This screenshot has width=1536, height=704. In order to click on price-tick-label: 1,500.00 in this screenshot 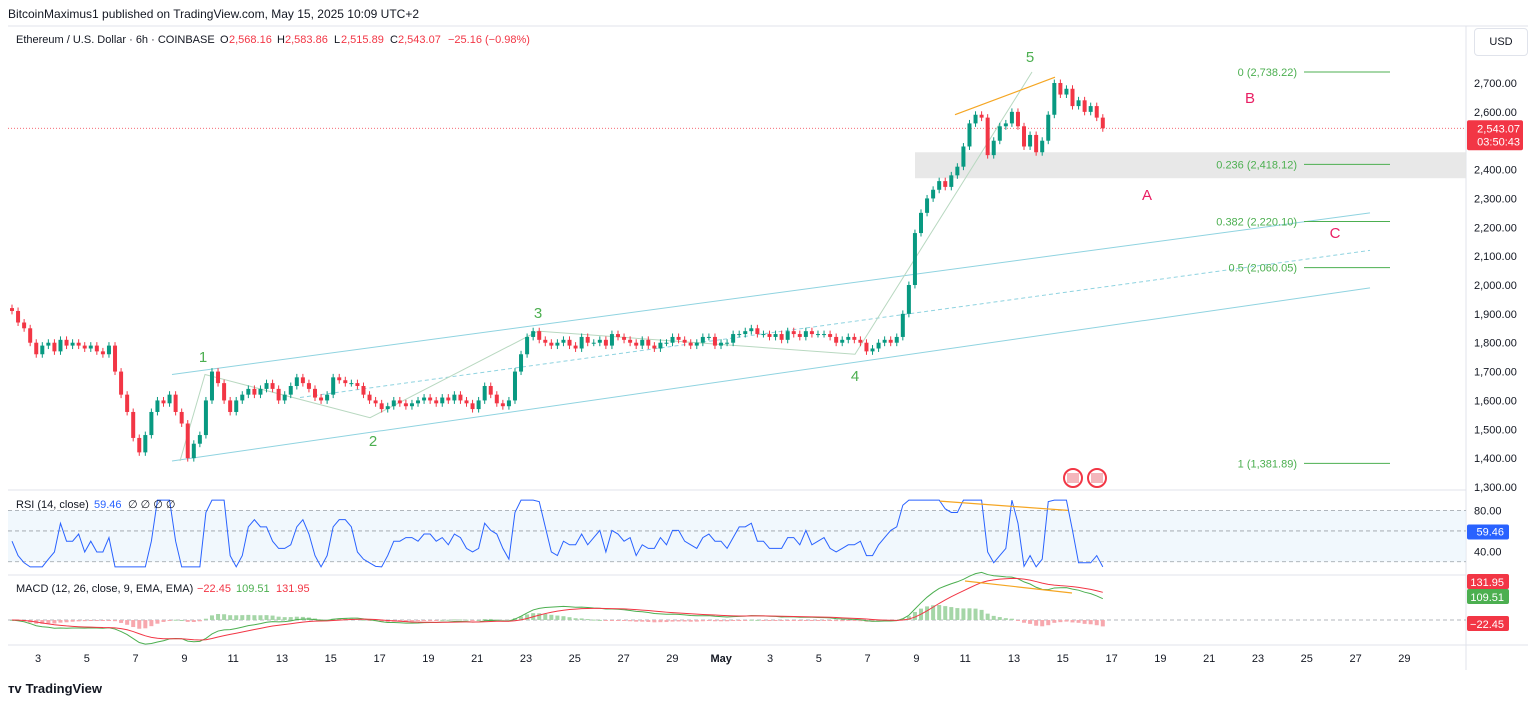, I will do `click(1495, 430)`.